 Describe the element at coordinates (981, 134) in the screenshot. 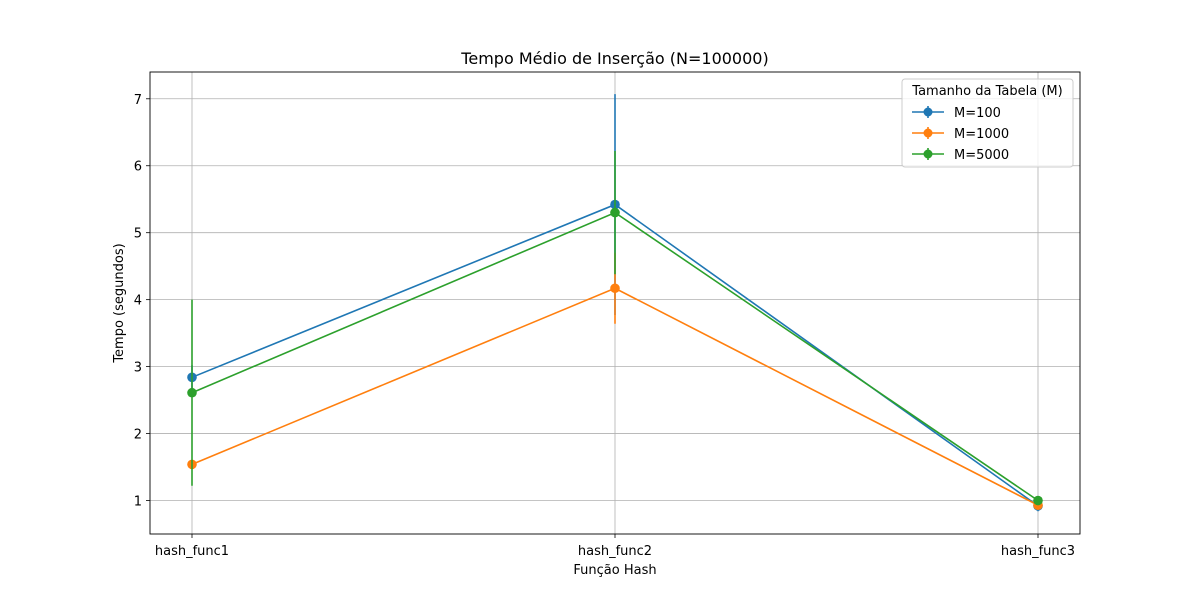

I see `legend-label: M=1000` at that location.